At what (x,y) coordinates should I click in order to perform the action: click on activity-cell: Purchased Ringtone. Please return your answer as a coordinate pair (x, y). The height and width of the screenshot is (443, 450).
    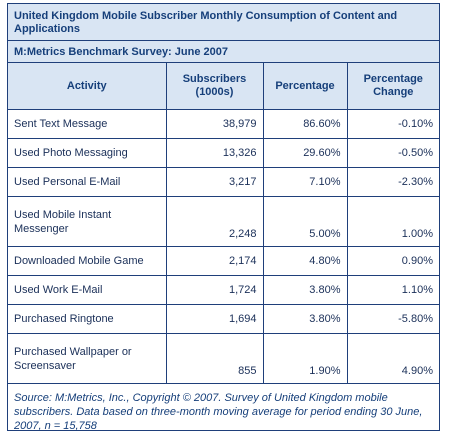
    Looking at the image, I should click on (87, 319).